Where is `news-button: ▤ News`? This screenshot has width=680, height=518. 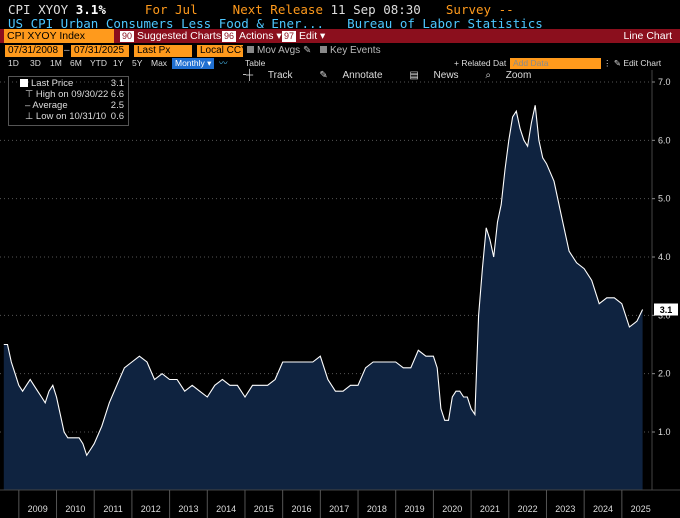
news-button: ▤ News is located at coordinates (439, 75).